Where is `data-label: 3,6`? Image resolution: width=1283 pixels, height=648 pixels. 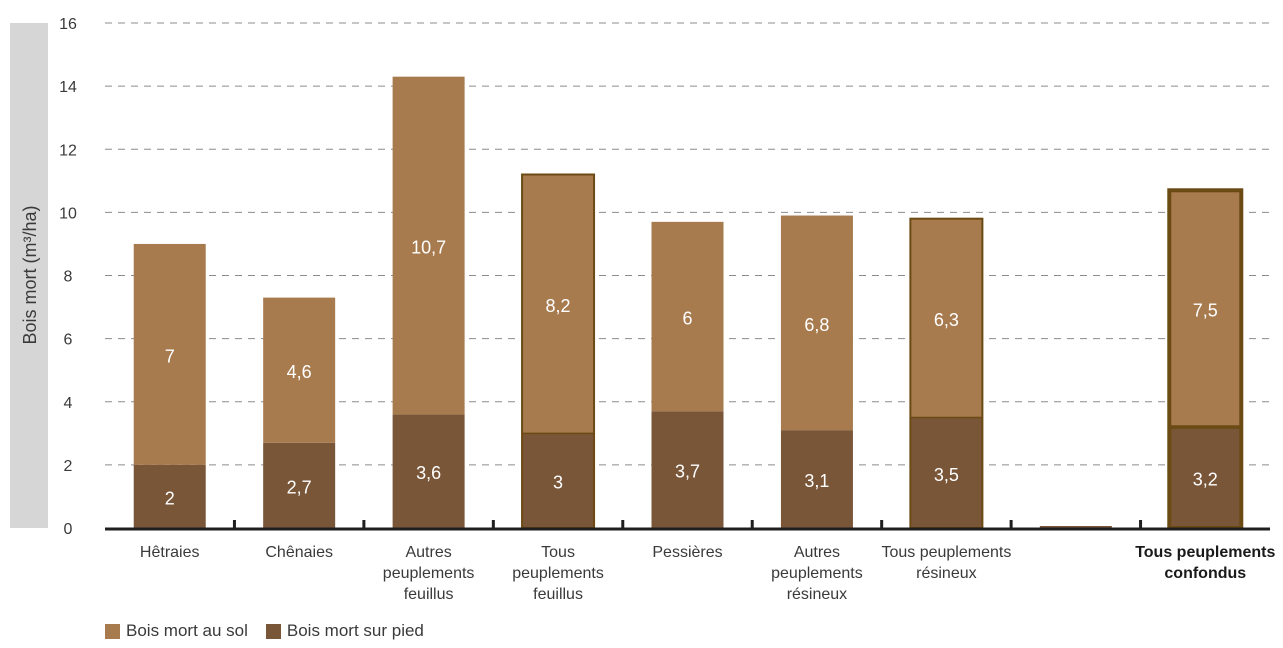
data-label: 3,6 is located at coordinates (428, 473).